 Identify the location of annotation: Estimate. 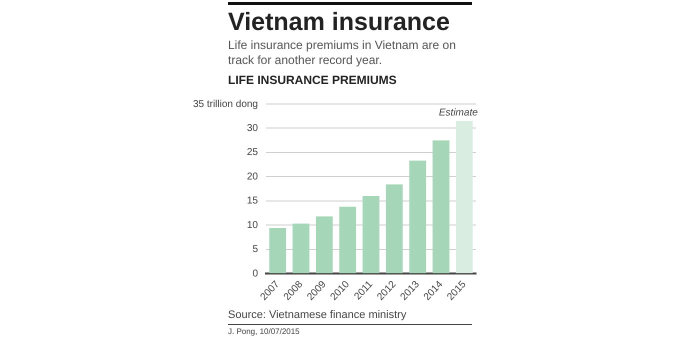
(458, 113).